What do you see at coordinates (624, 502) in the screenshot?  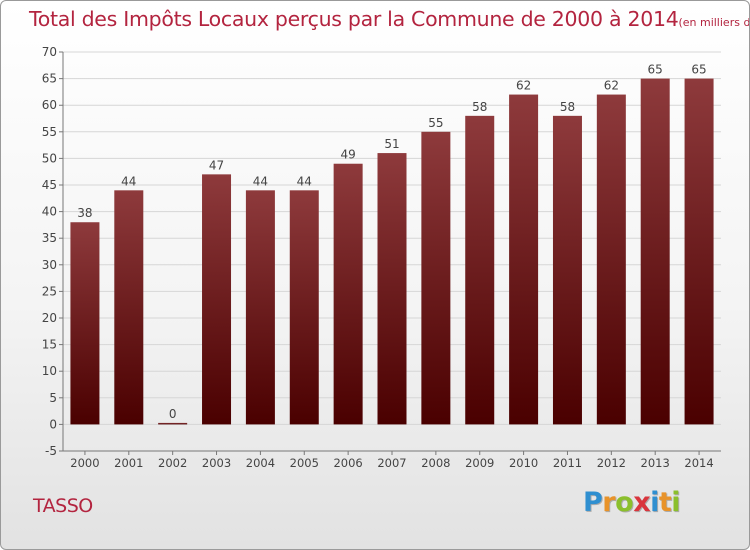 I see `logo-letter: o` at bounding box center [624, 502].